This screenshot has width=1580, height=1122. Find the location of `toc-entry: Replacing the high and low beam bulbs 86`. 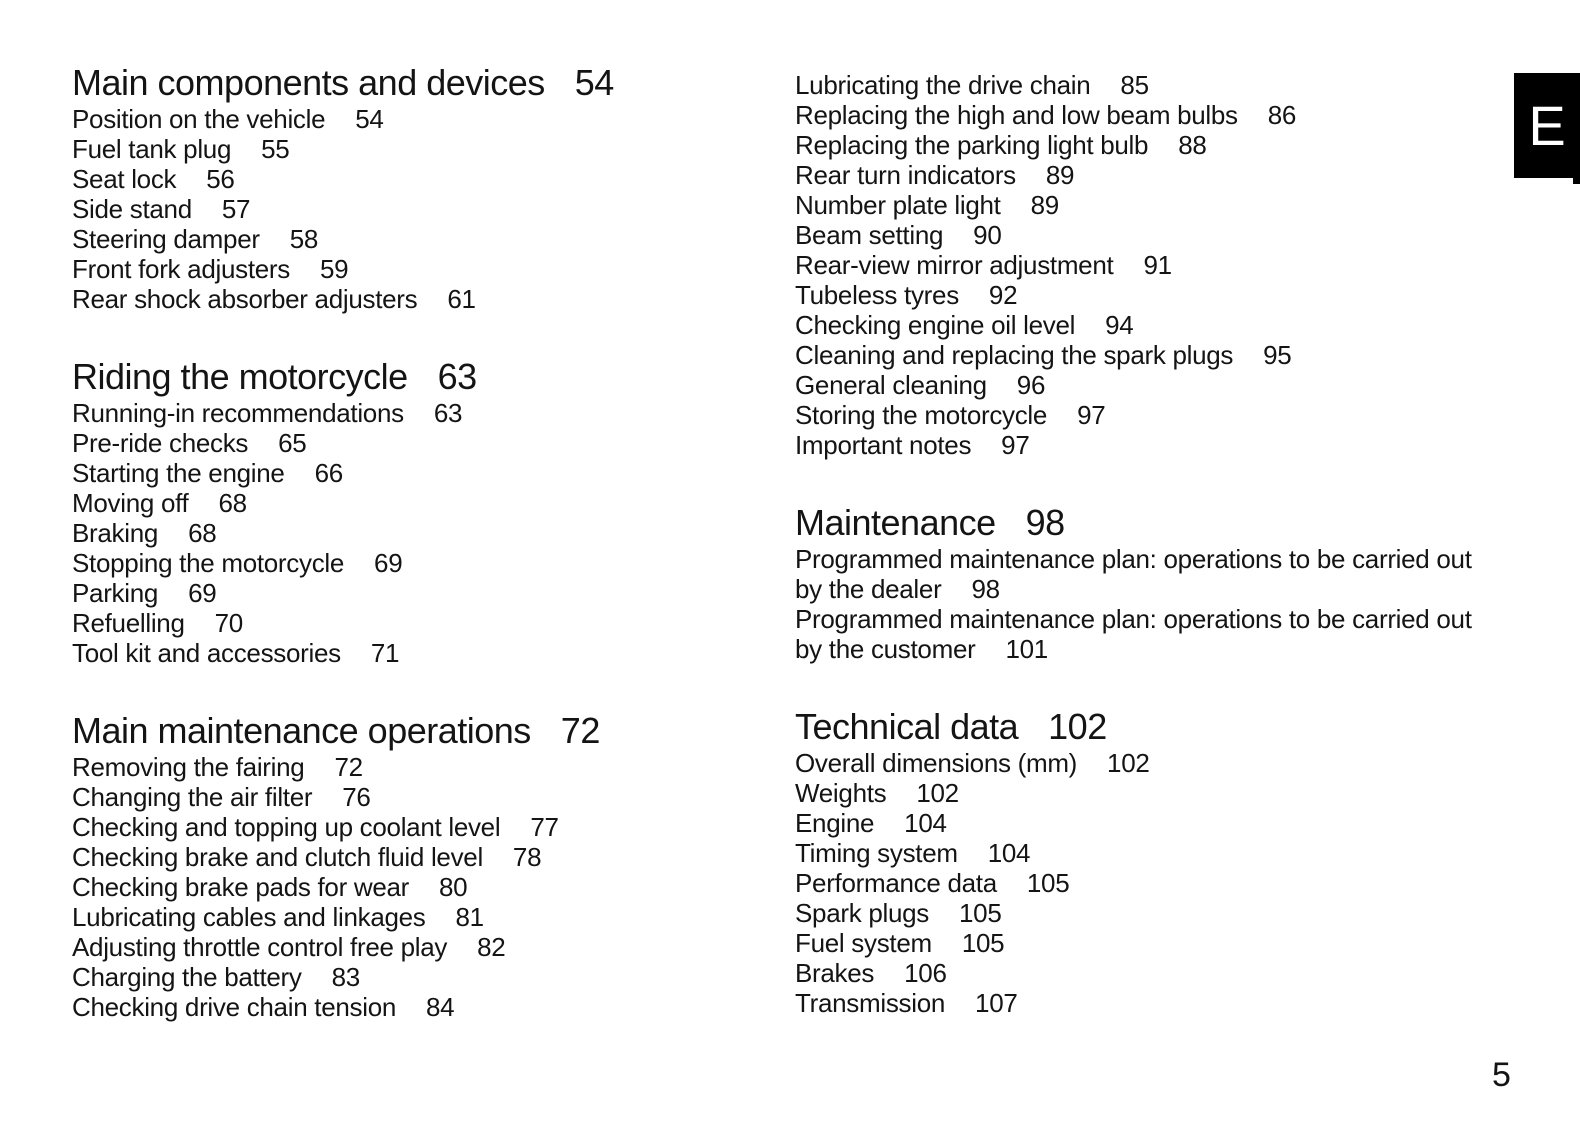

toc-entry: Replacing the high and low beam bulbs 86 is located at coordinates (1155, 115).